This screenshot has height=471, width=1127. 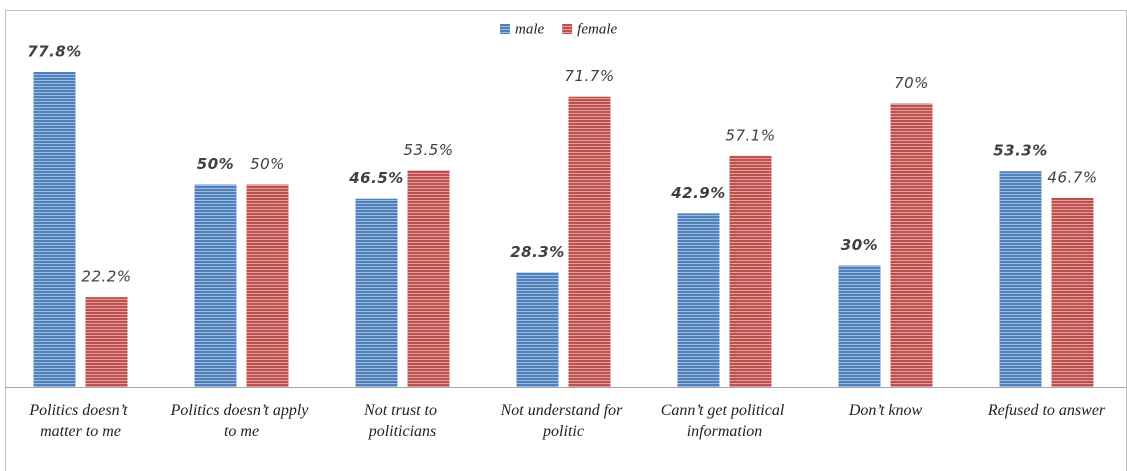 I want to click on value-label: 57.1%, so click(x=750, y=135).